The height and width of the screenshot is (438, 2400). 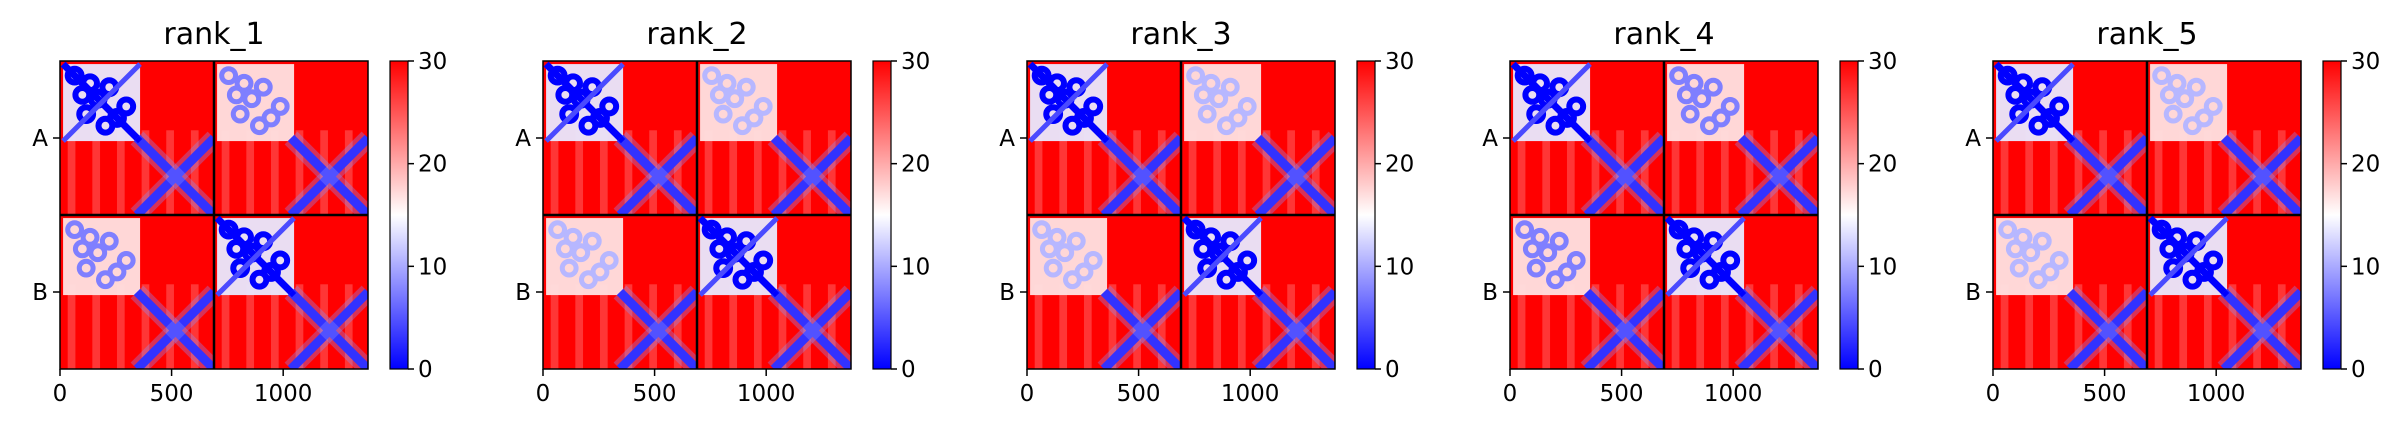 What do you see at coordinates (655, 394) in the screenshot?
I see `x-tick-label: 500` at bounding box center [655, 394].